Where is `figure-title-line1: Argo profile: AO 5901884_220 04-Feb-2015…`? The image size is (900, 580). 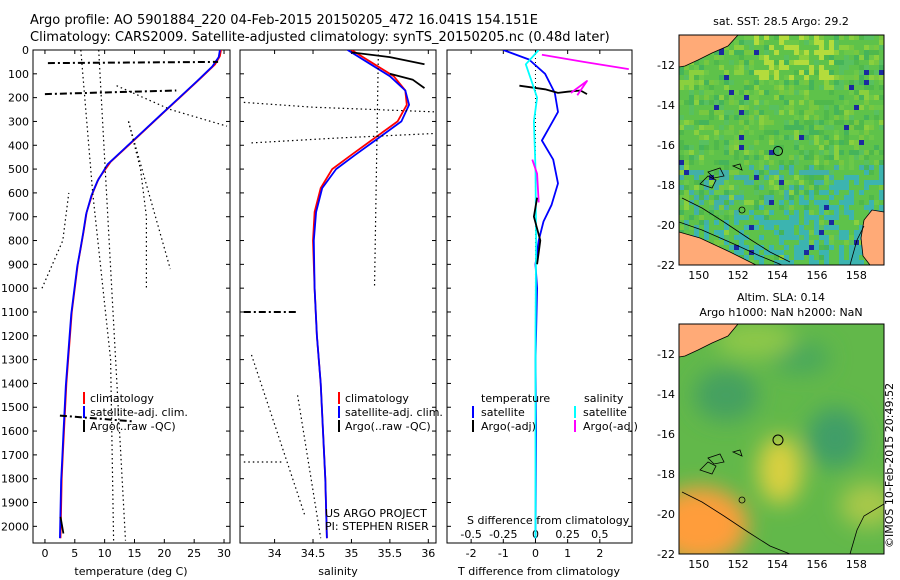
figure-title-line1: Argo profile: AO 5901884_220 04-Feb-2015… is located at coordinates (284, 20).